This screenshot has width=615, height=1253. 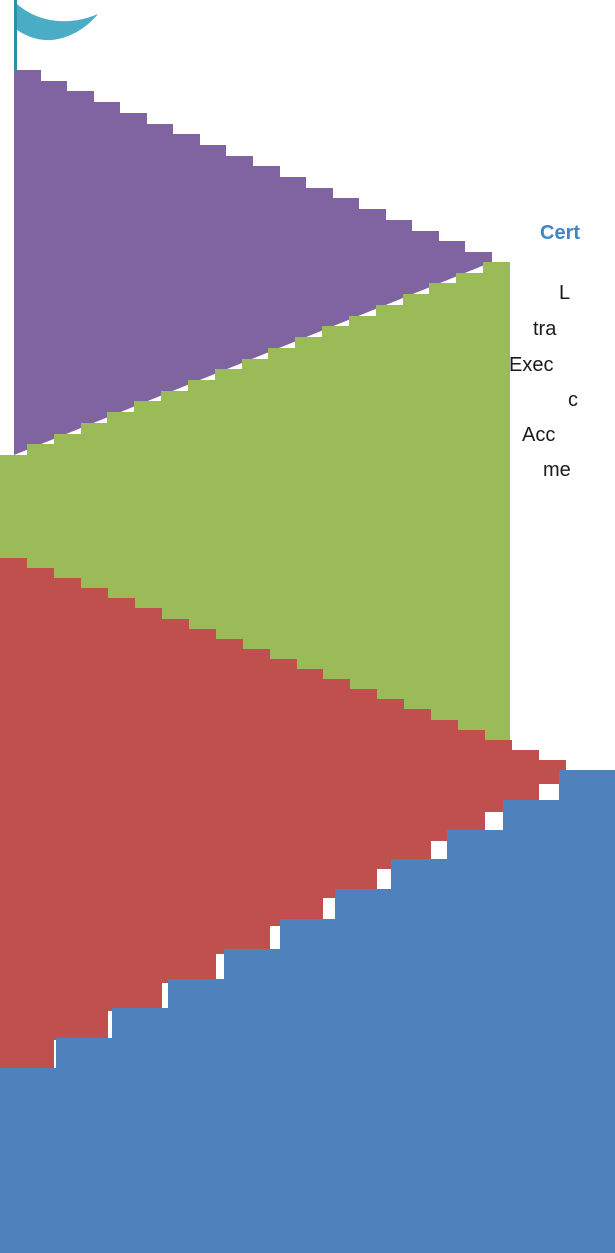 What do you see at coordinates (57, 22) in the screenshot?
I see `flag-icon` at bounding box center [57, 22].